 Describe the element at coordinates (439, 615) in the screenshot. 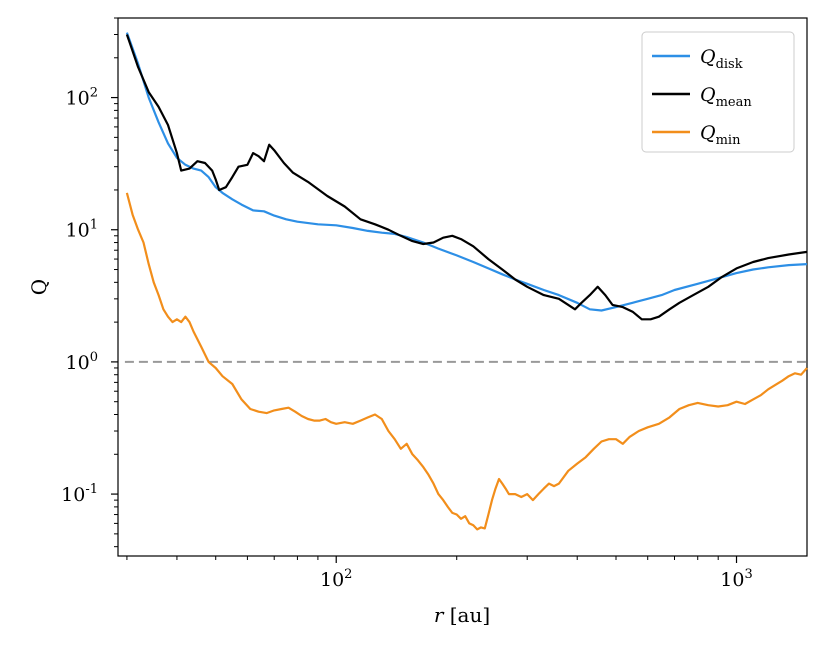

I see `x-axis-label-var: r` at that location.